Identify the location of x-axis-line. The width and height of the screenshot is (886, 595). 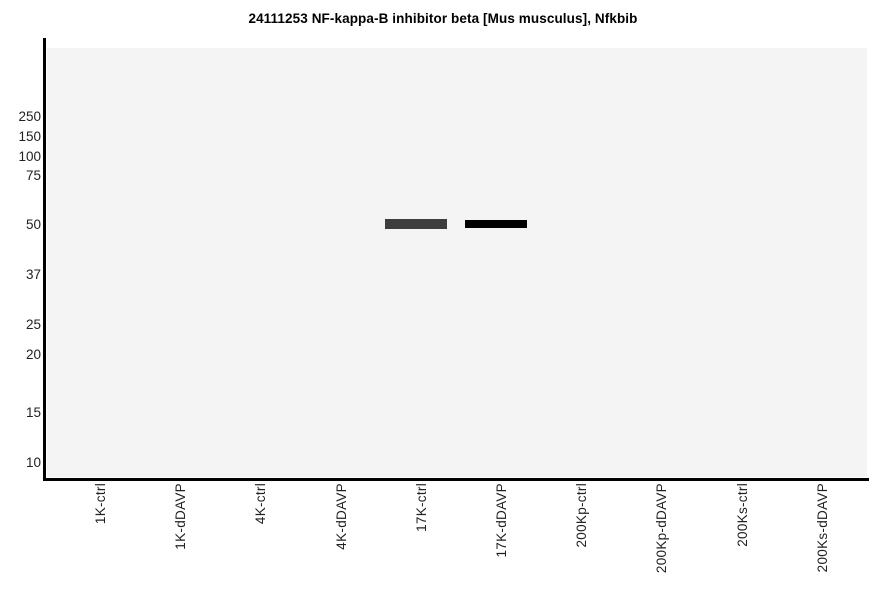
(456, 479).